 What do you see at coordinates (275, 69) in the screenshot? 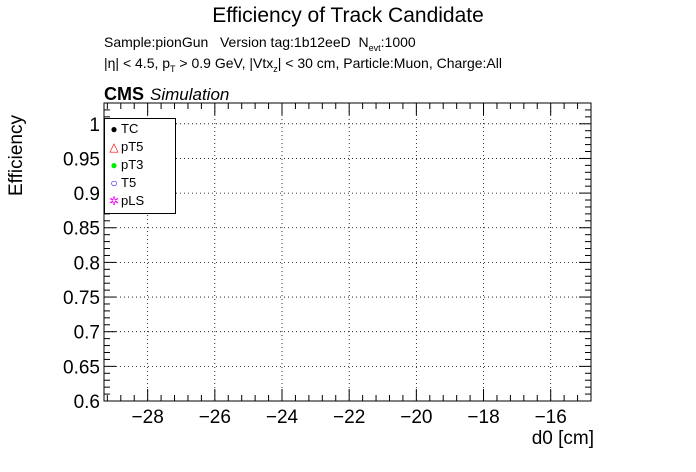
I see `vtx-subscript: z` at bounding box center [275, 69].